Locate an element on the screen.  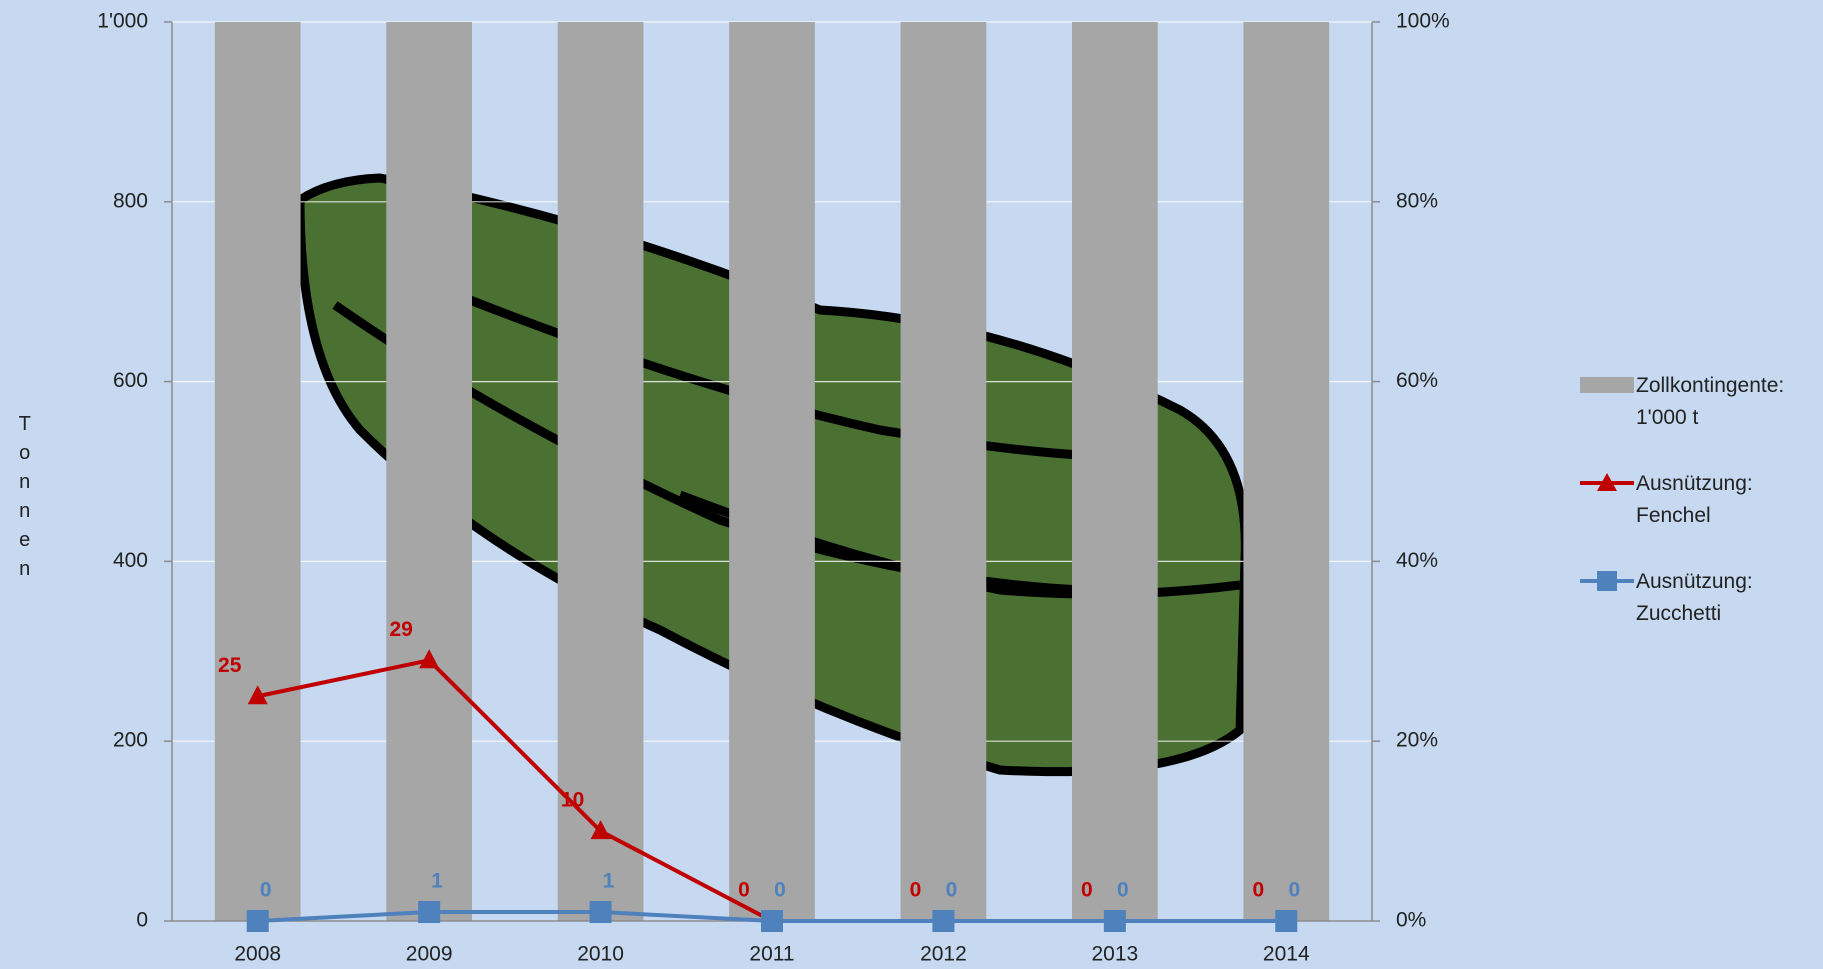
y2-tick-label: 20% is located at coordinates (1417, 740).